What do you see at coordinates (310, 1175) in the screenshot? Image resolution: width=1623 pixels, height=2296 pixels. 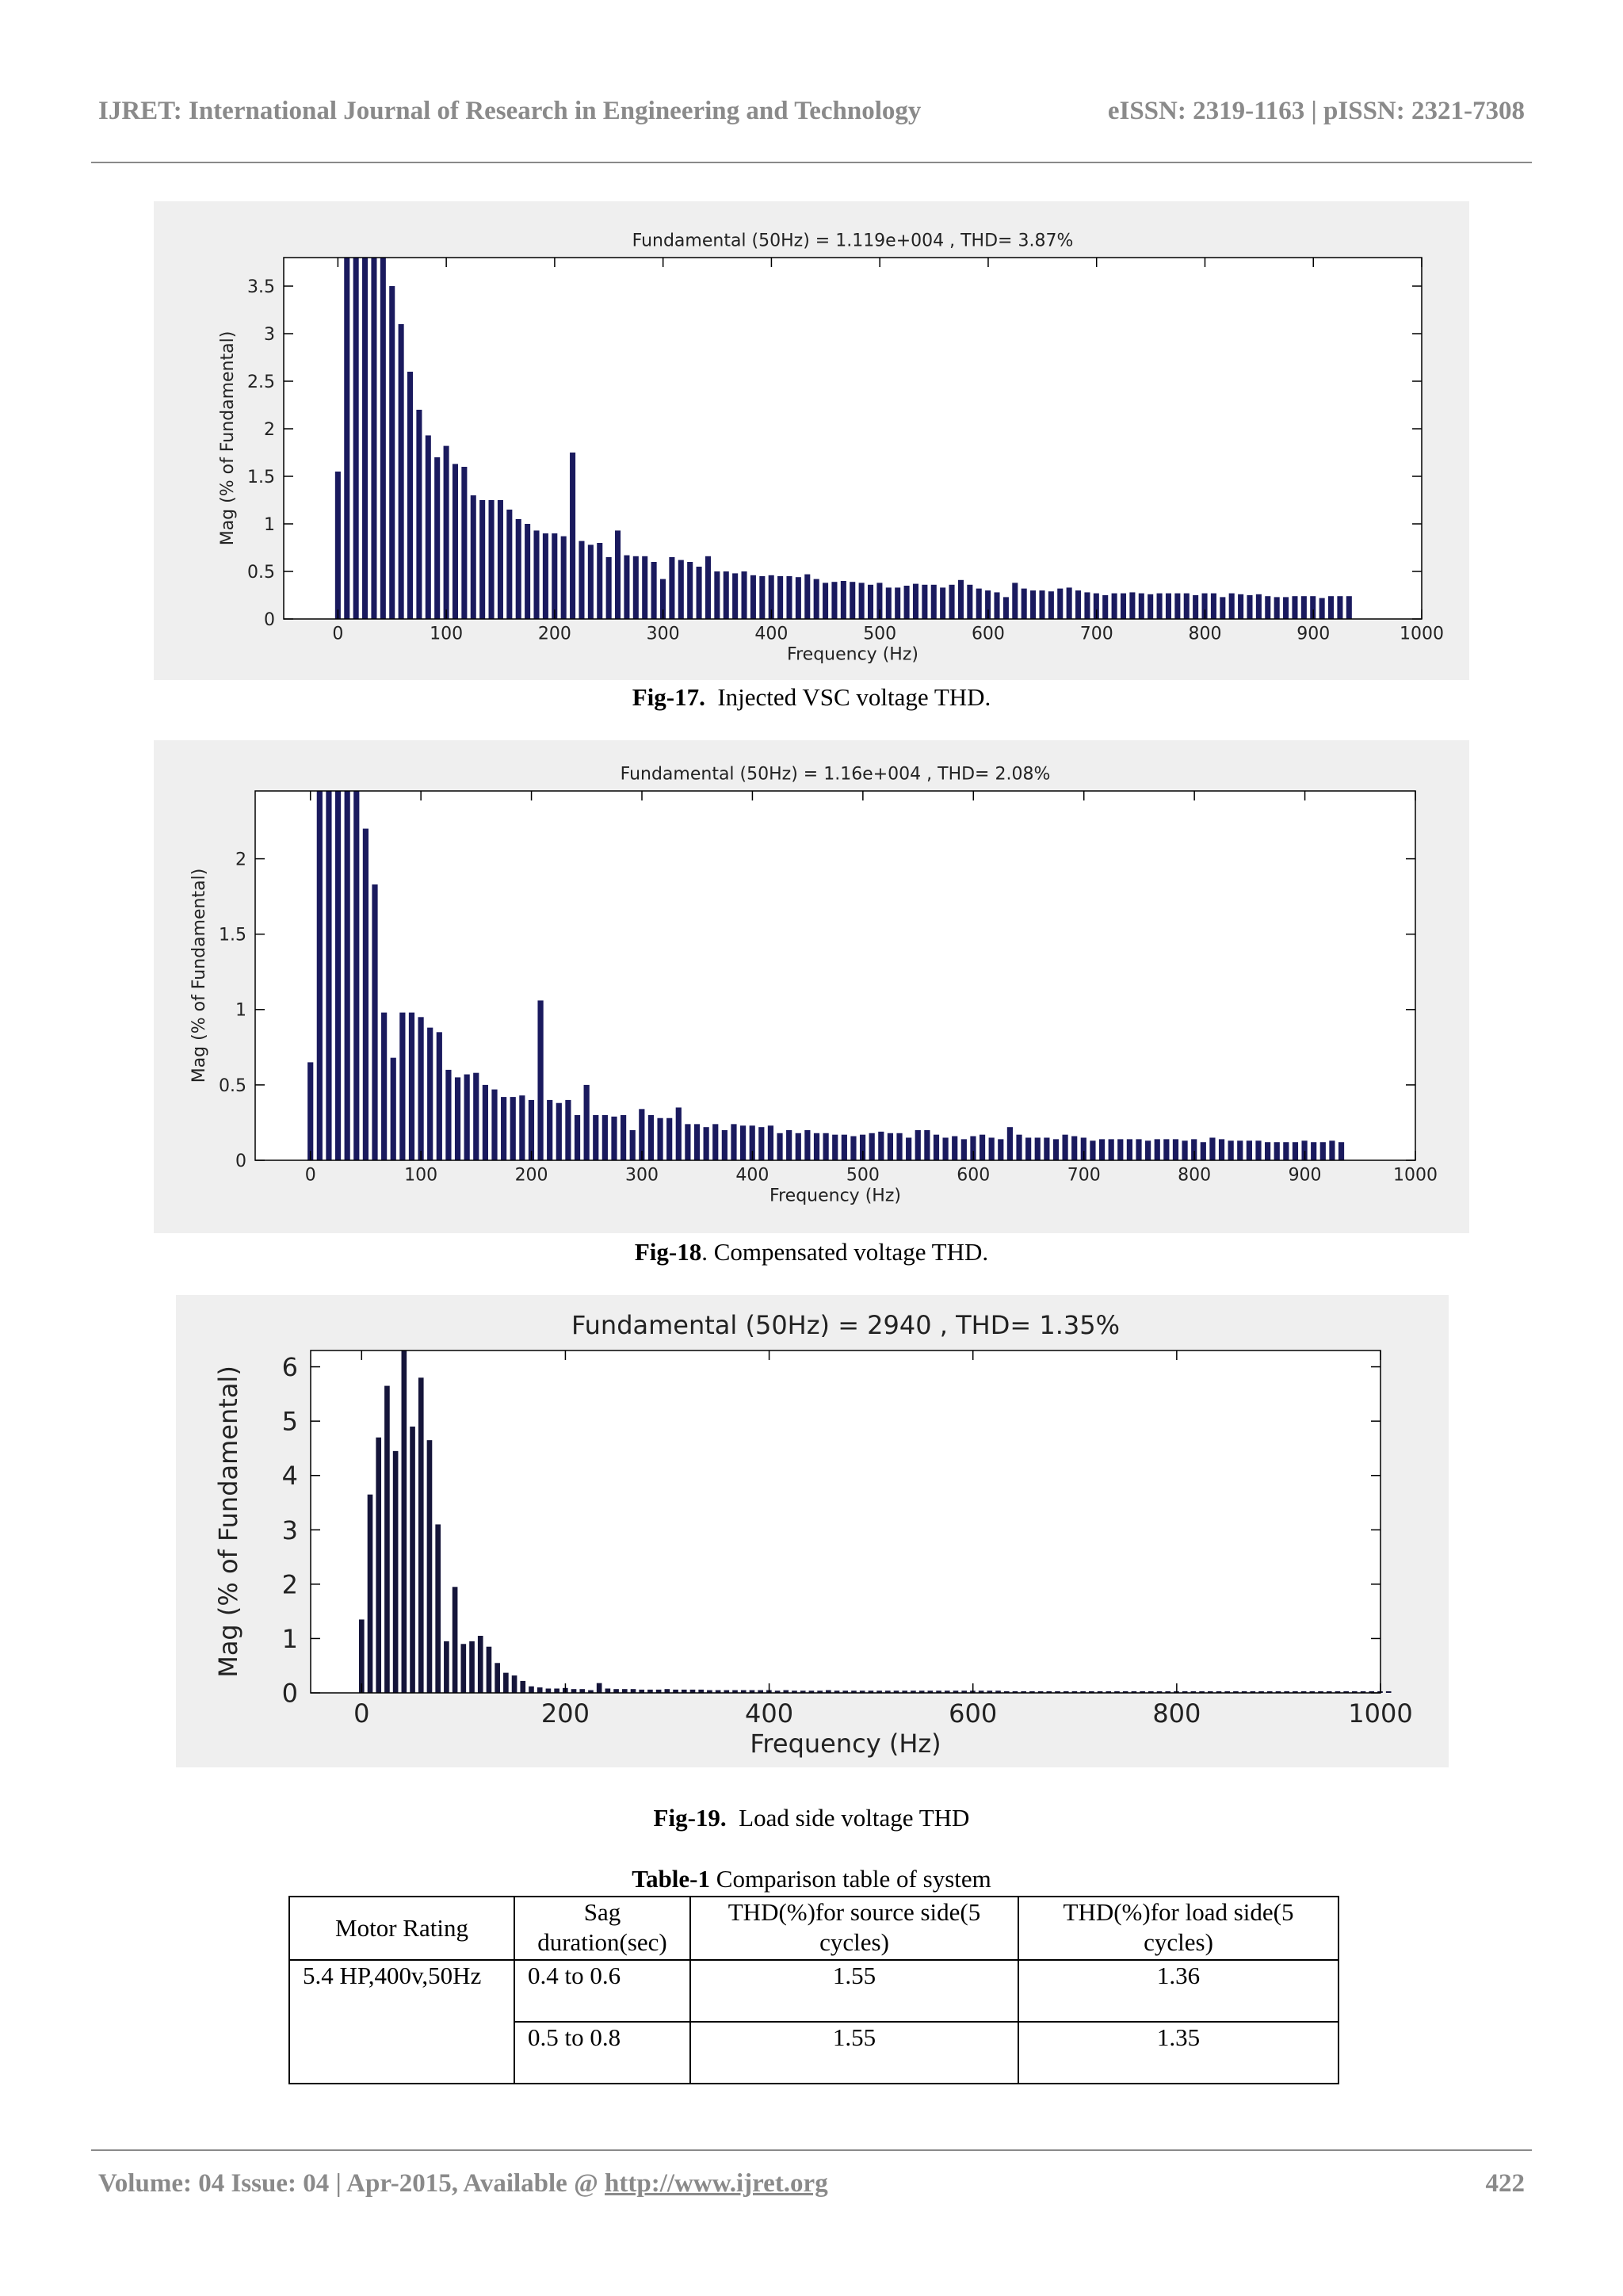 I see `chart1-xtick-label: 0` at bounding box center [310, 1175].